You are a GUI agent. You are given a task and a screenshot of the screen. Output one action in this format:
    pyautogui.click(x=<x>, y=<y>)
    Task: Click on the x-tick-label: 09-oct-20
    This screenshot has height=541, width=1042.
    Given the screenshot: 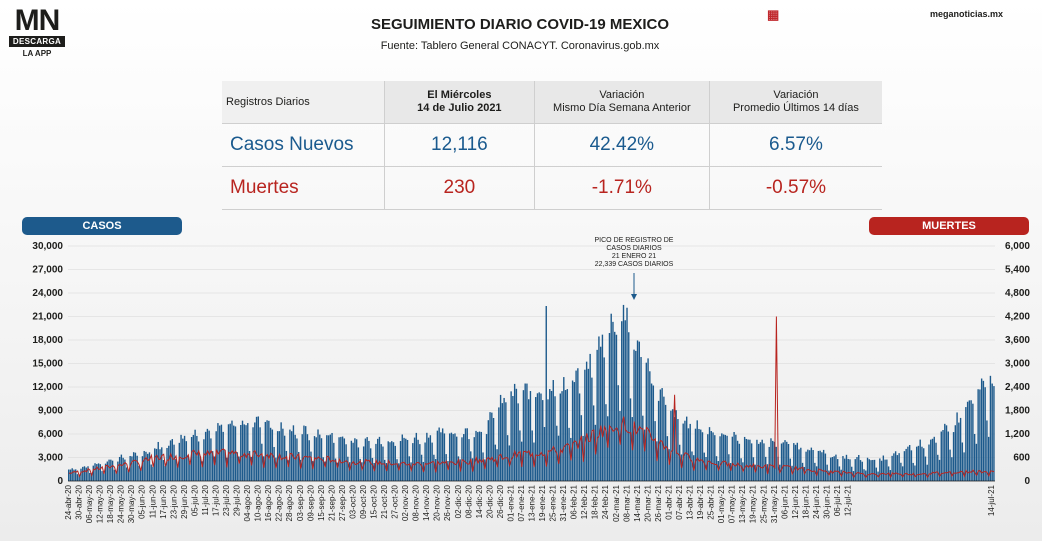 What is the action you would take?
    pyautogui.click(x=363, y=501)
    